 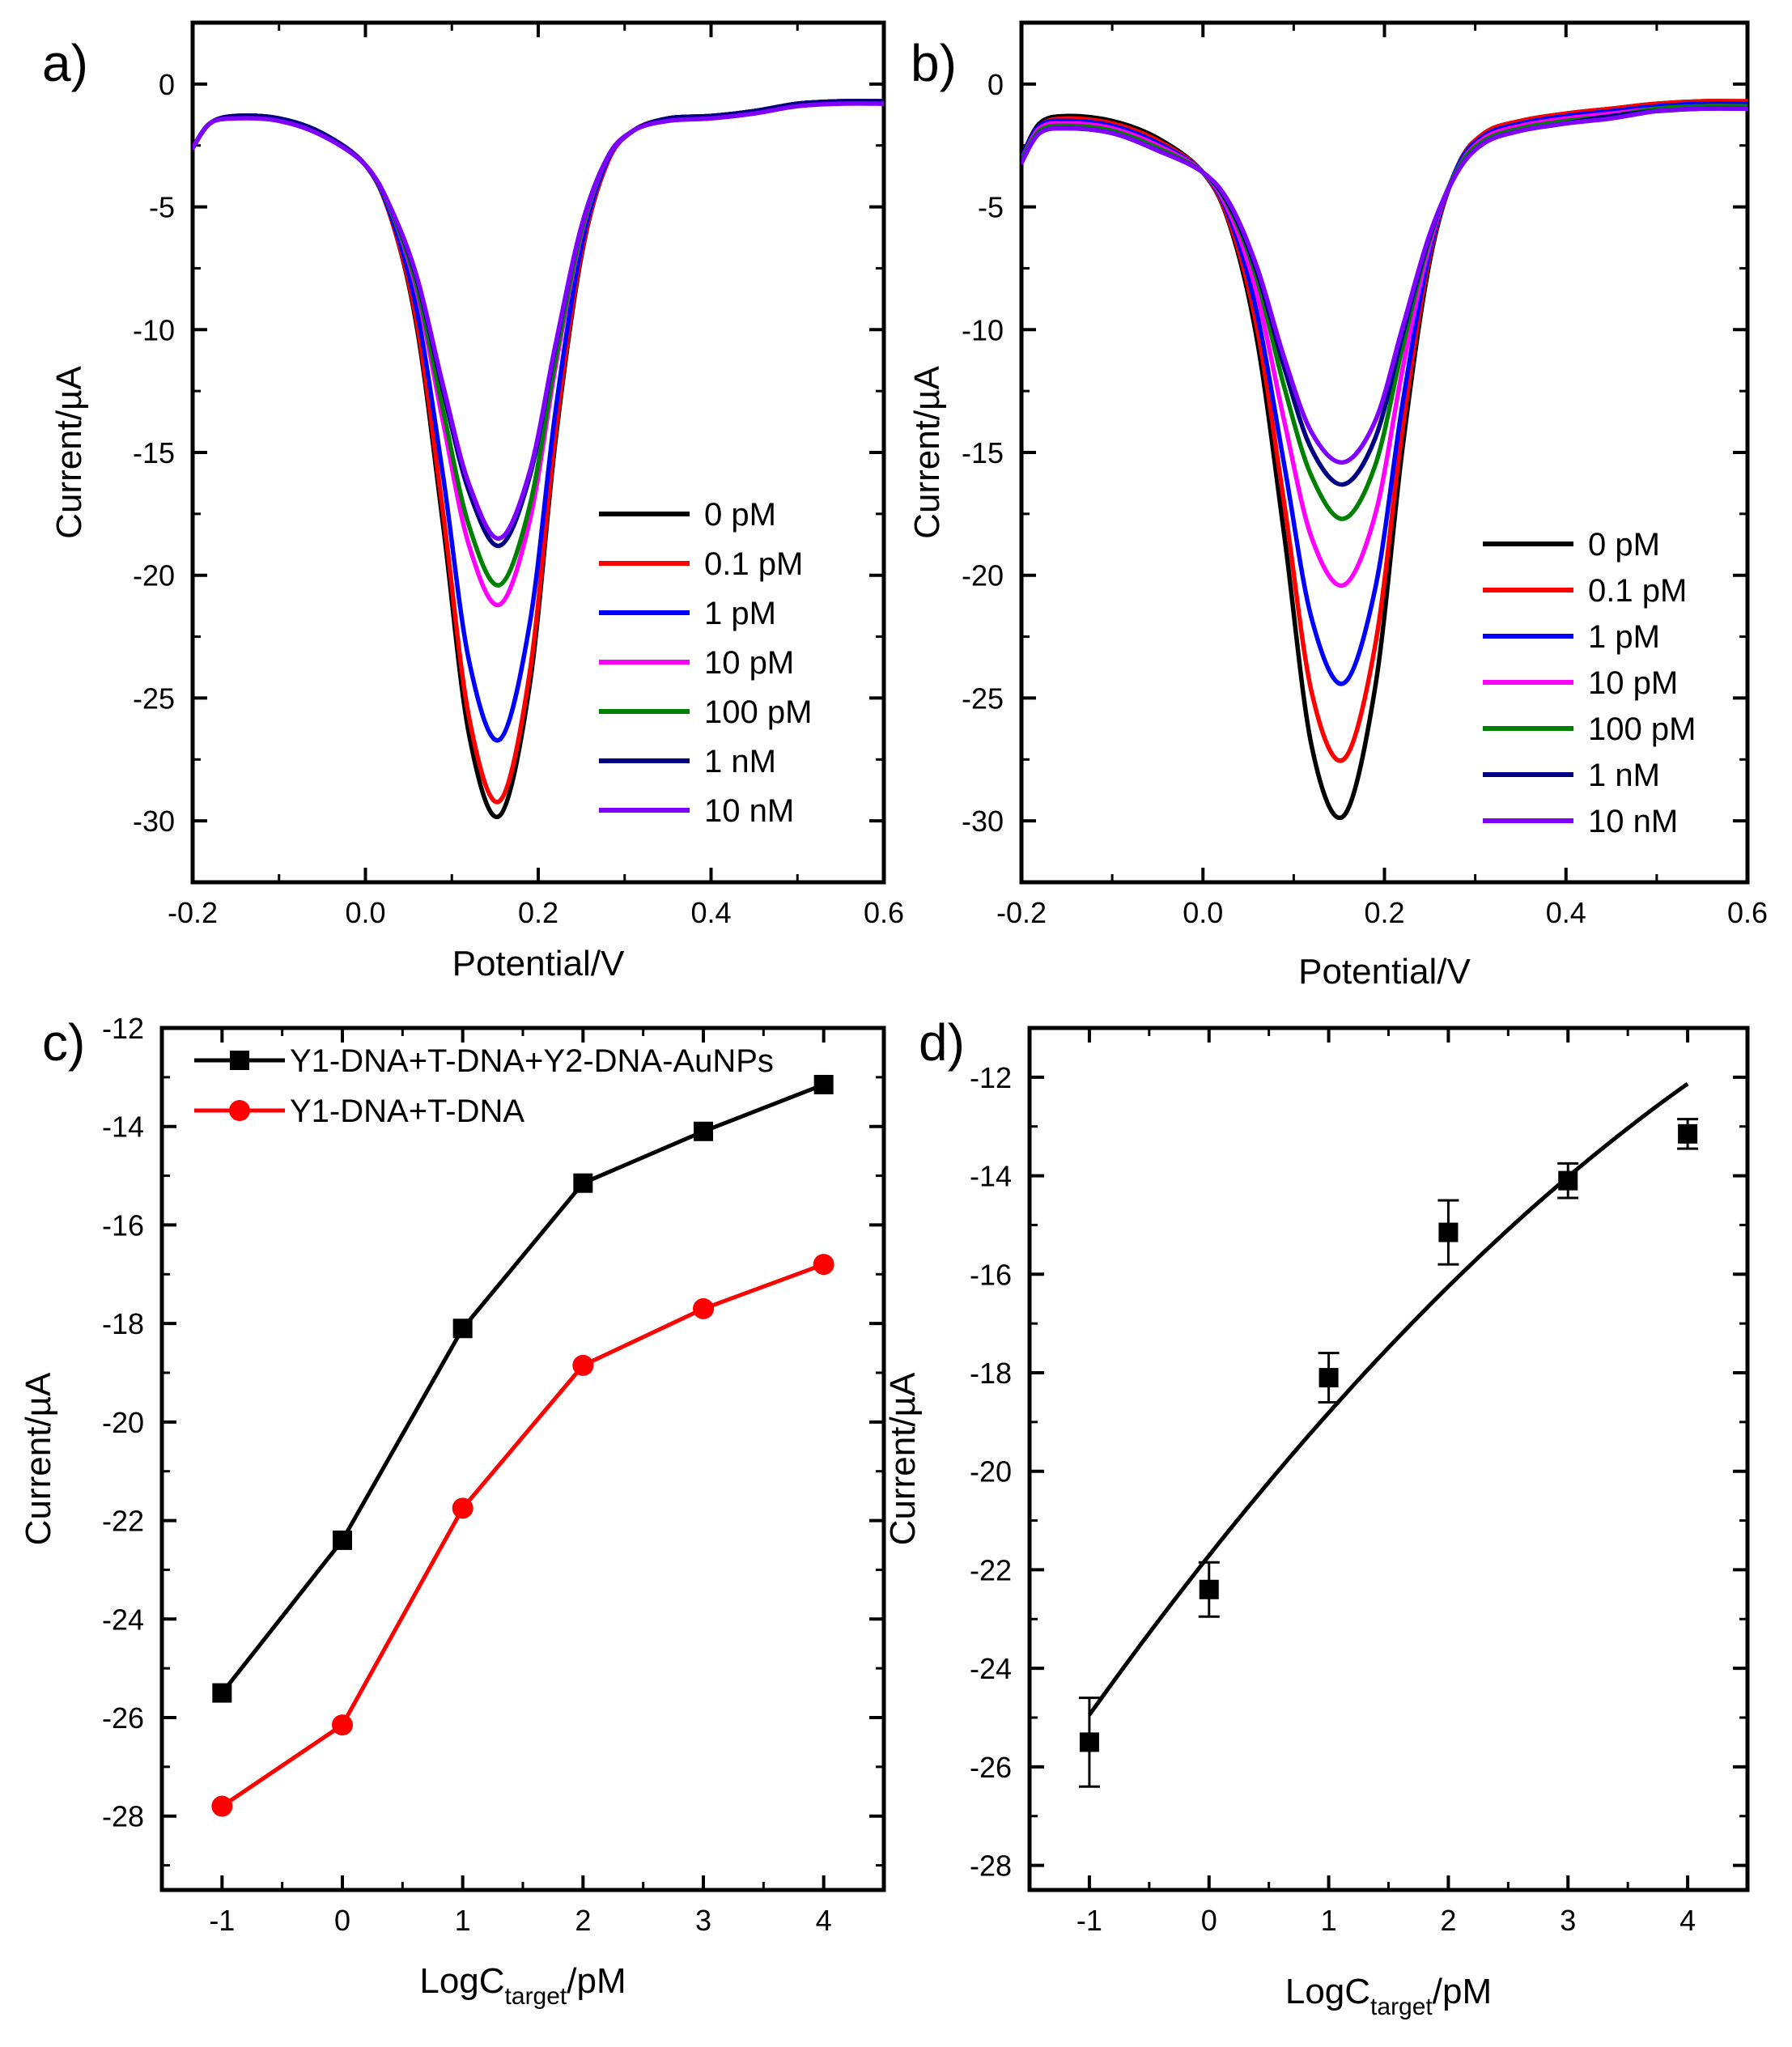 What do you see at coordinates (991, 207) in the screenshot?
I see `y-tick-label: -5` at bounding box center [991, 207].